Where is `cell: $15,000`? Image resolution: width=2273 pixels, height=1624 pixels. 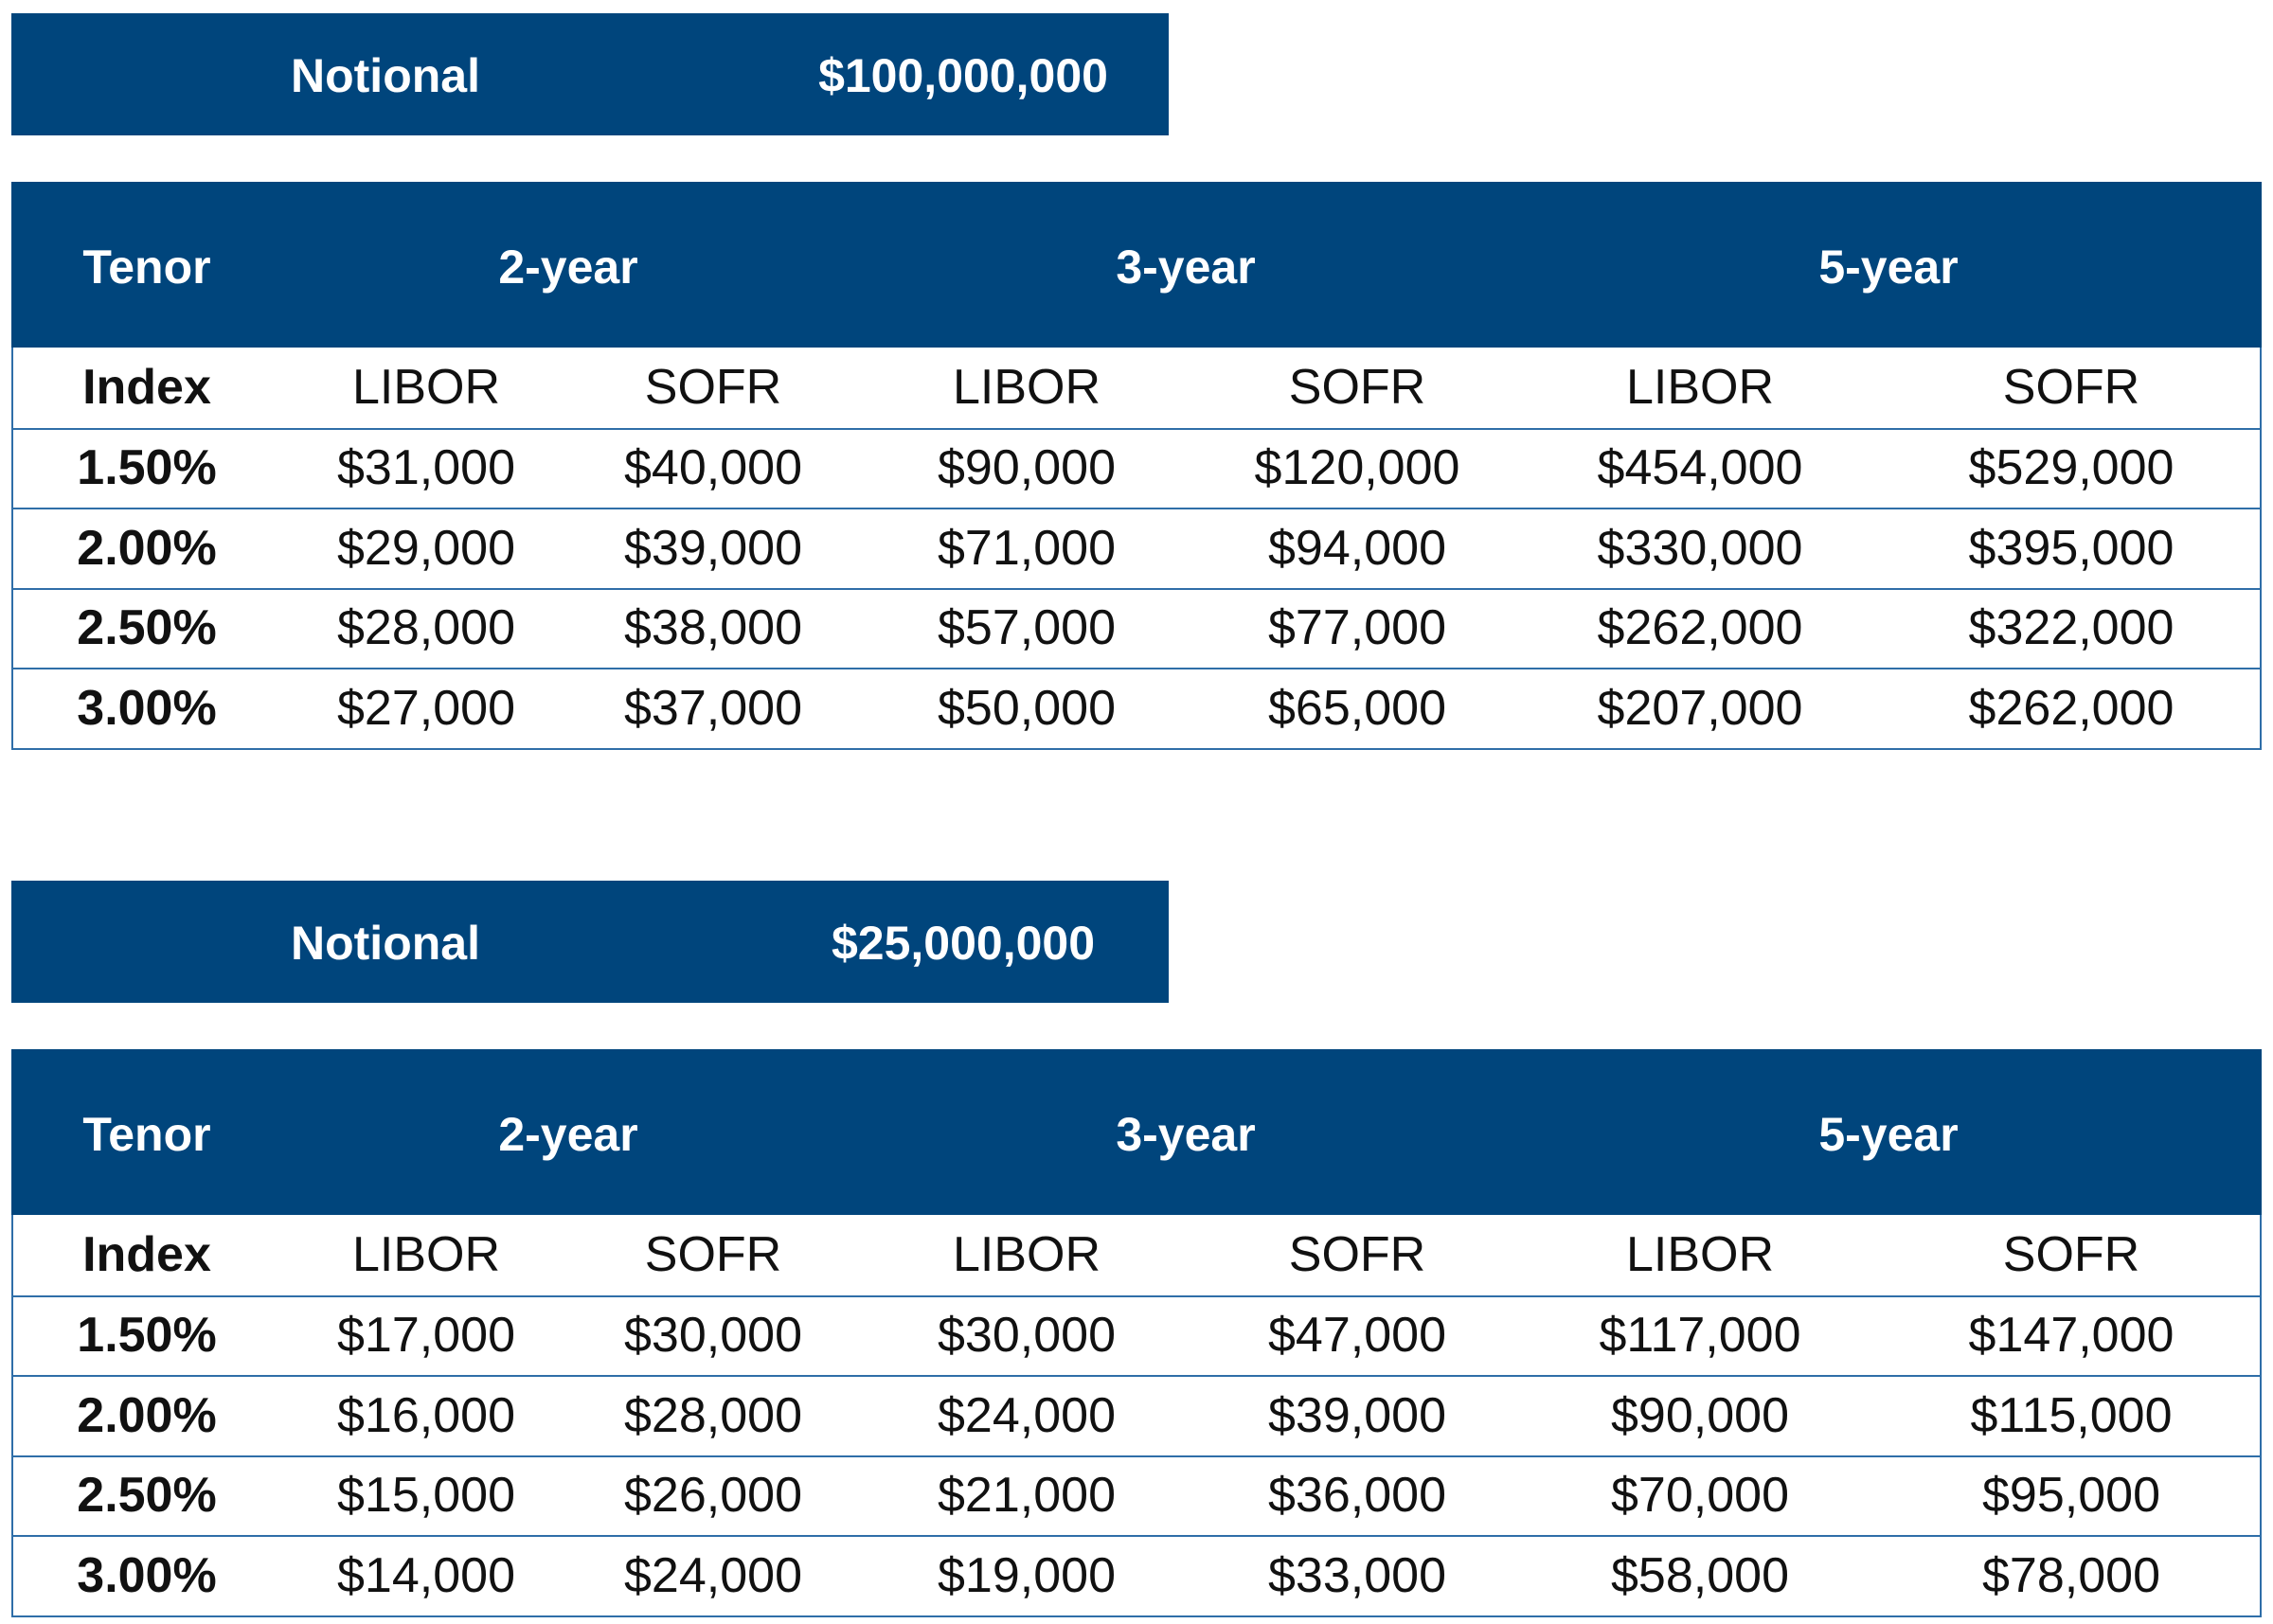 cell: $15,000 is located at coordinates (426, 1496).